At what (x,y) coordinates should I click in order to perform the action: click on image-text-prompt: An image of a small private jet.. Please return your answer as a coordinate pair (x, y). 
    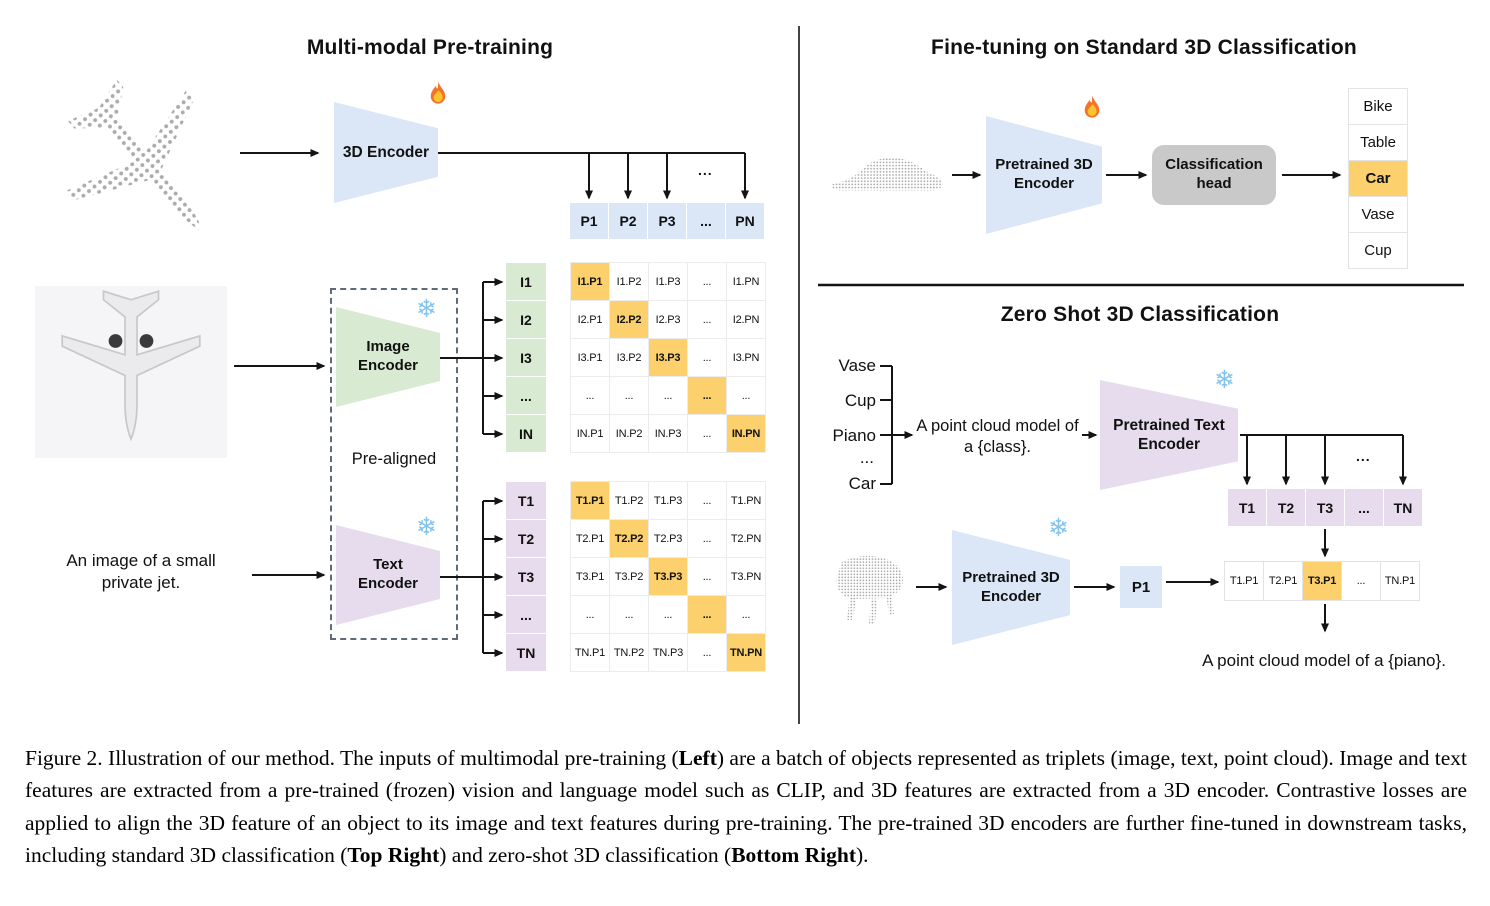
    Looking at the image, I should click on (141, 572).